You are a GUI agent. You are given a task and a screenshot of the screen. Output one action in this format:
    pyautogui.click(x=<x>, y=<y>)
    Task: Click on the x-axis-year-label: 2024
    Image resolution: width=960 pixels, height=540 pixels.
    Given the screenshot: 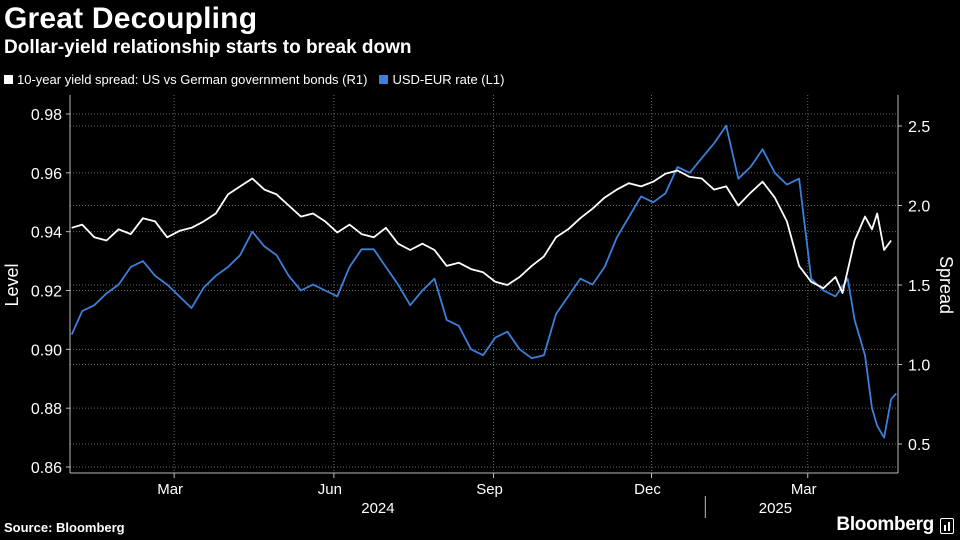 What is the action you would take?
    pyautogui.click(x=377, y=508)
    